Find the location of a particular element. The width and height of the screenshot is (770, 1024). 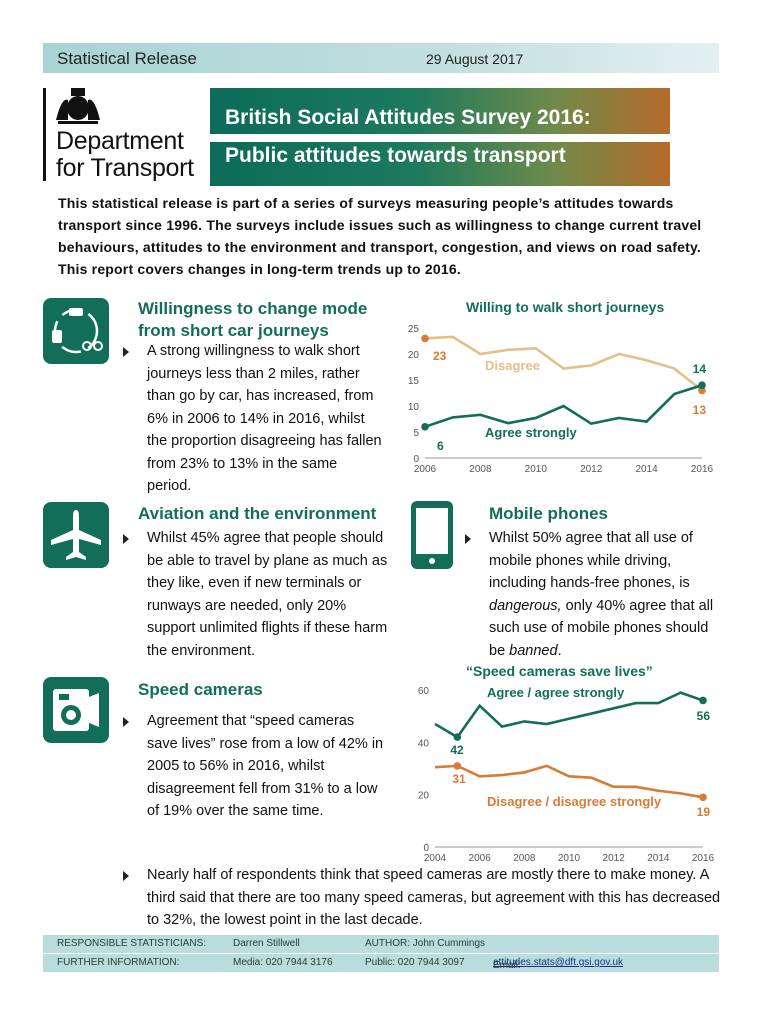

chart1-title: Willing to walk short journeys is located at coordinates (565, 307).